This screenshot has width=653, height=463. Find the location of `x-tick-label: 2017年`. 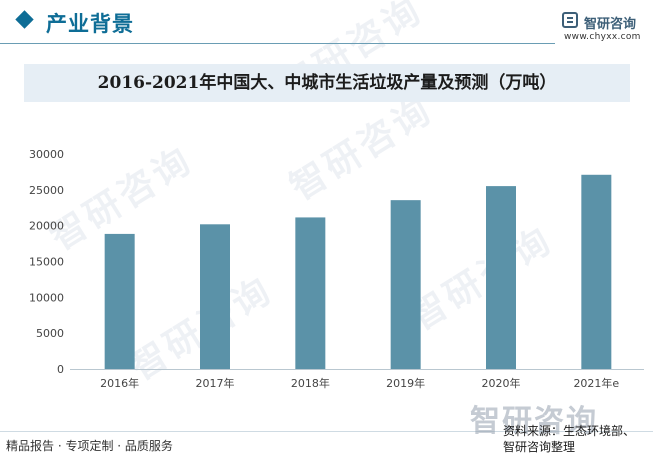

x-tick-label: 2017年 is located at coordinates (215, 383).